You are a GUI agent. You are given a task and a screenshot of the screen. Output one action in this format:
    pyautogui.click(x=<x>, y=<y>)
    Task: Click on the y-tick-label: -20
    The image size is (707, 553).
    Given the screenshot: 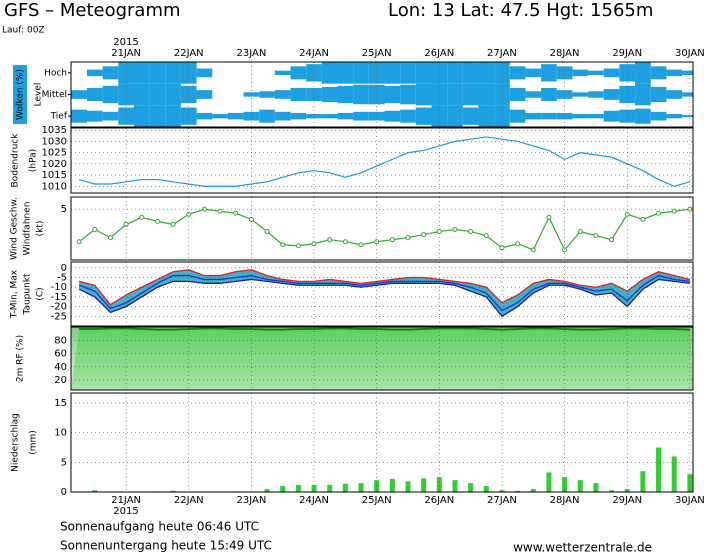 What is the action you would take?
    pyautogui.click(x=59, y=307)
    